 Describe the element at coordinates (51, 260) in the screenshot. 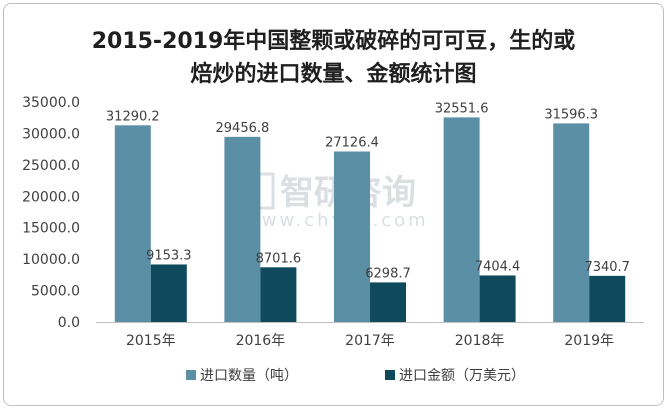

I see `y-tick-label: 10000.0` at that location.